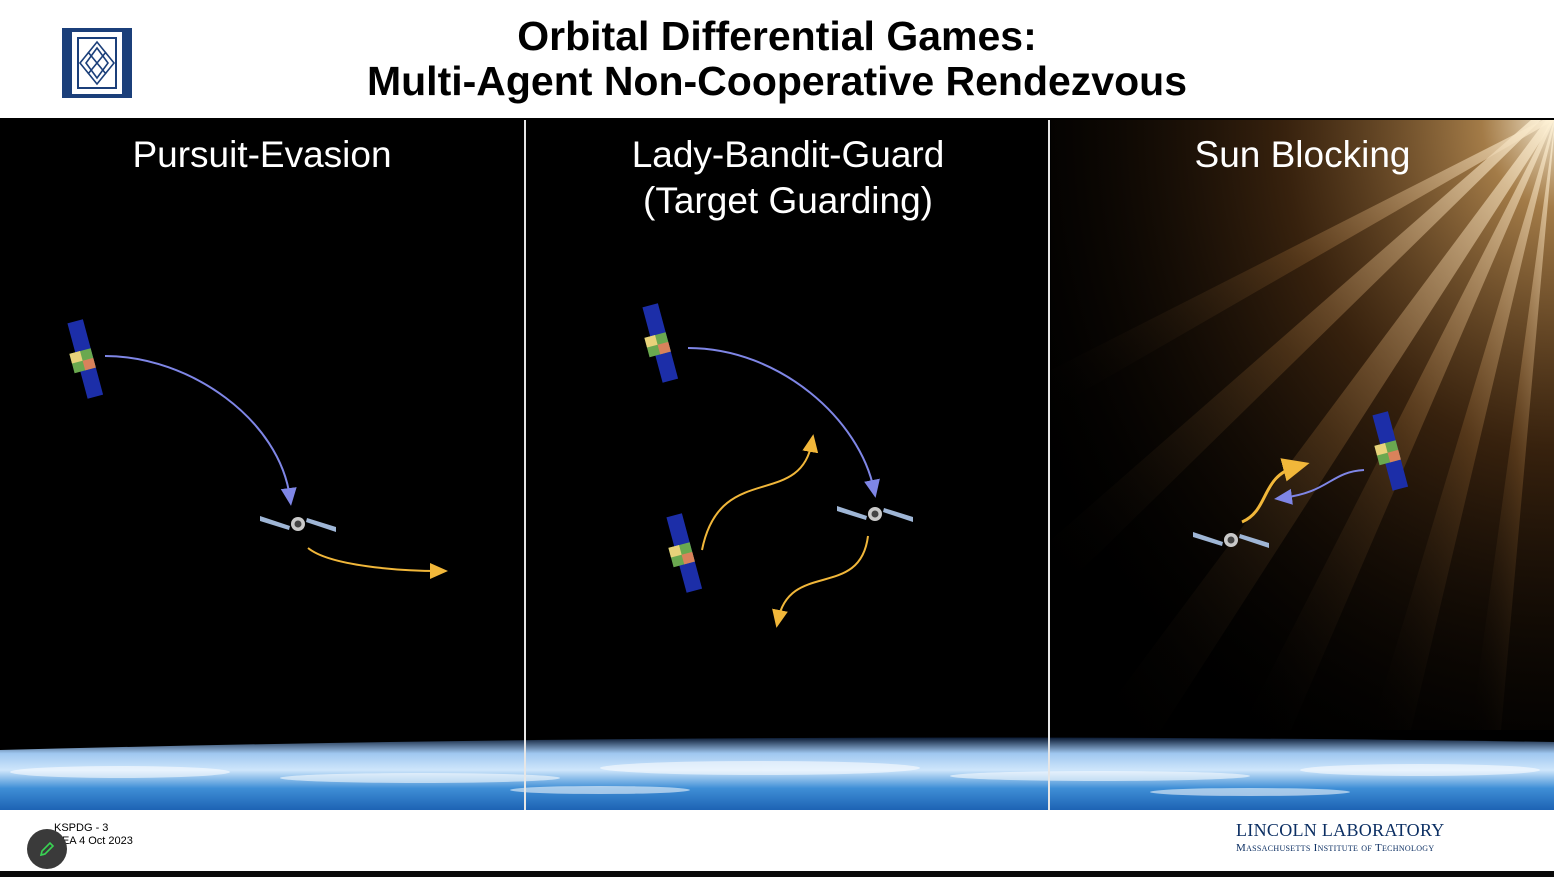  Describe the element at coordinates (788, 200) in the screenshot. I see `panel-title-line2: (Target Guarding)` at that location.